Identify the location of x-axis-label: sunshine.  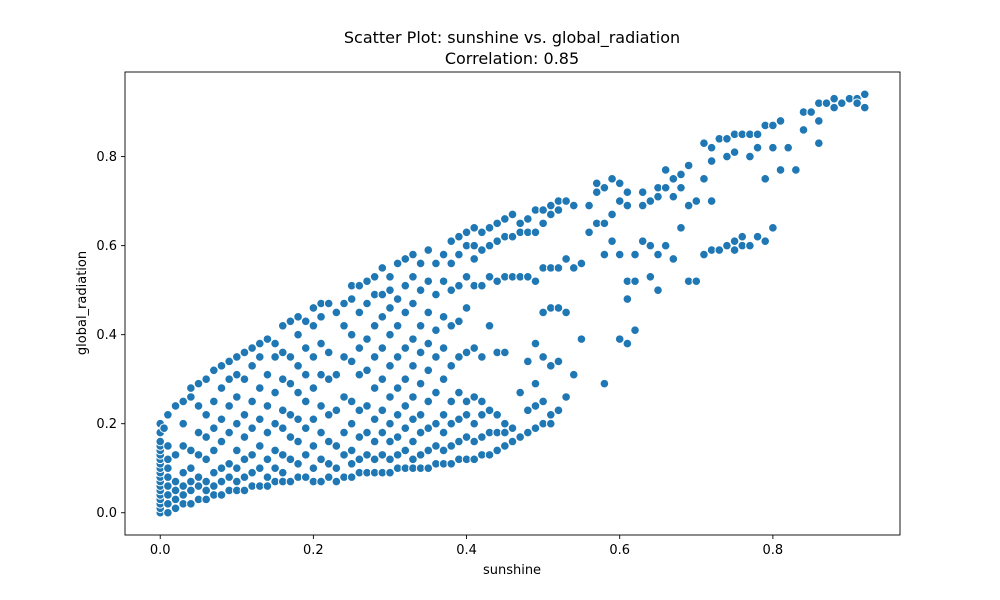
(512, 570).